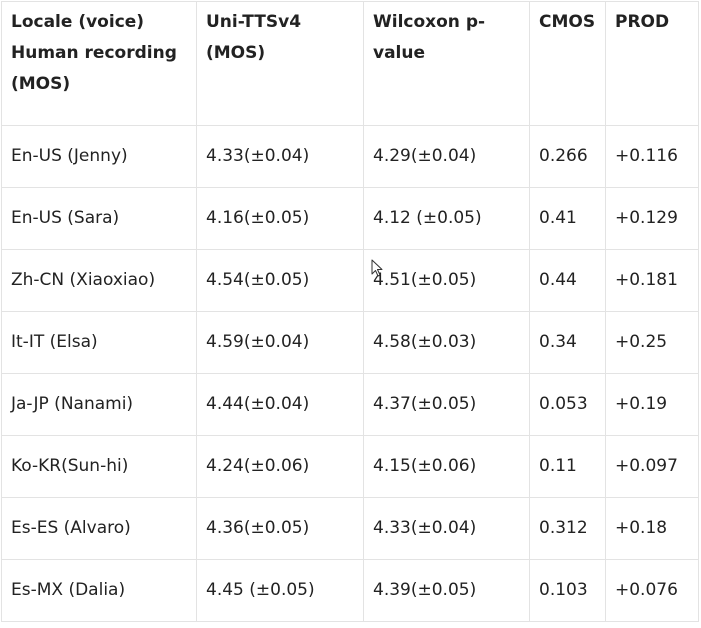 This screenshot has width=701, height=628. What do you see at coordinates (567, 156) in the screenshot?
I see `cell-cmos: 0.266` at bounding box center [567, 156].